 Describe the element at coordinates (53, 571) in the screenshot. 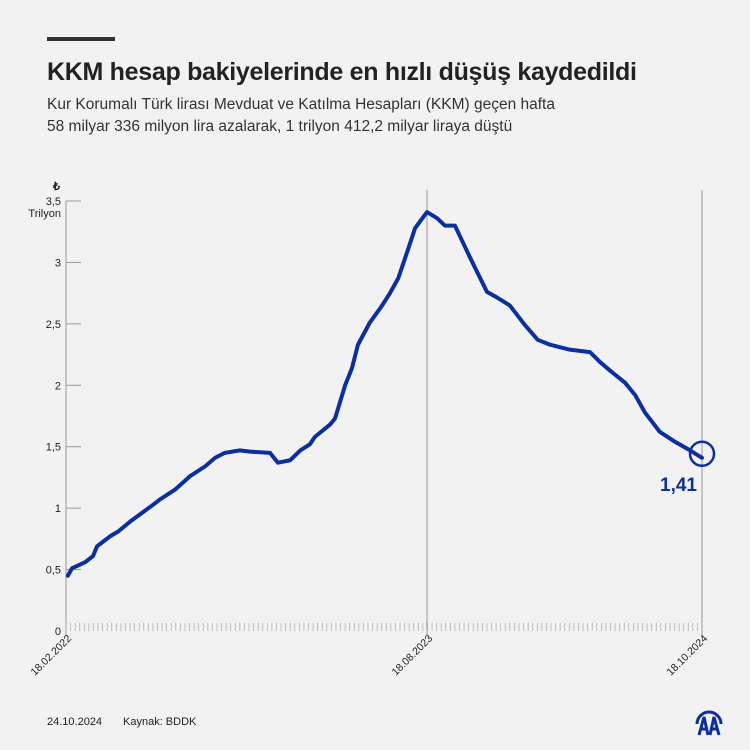

I see `y-tick-label: 0,5` at that location.